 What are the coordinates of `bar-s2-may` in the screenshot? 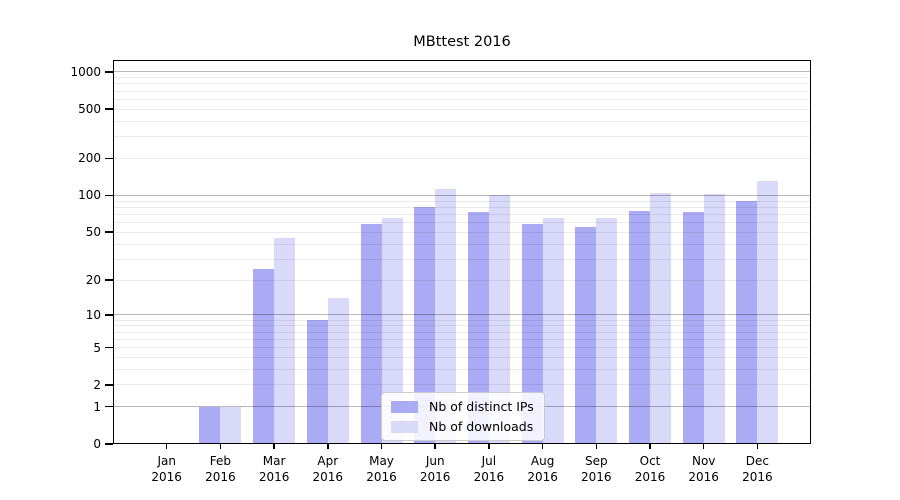 It's located at (392, 331).